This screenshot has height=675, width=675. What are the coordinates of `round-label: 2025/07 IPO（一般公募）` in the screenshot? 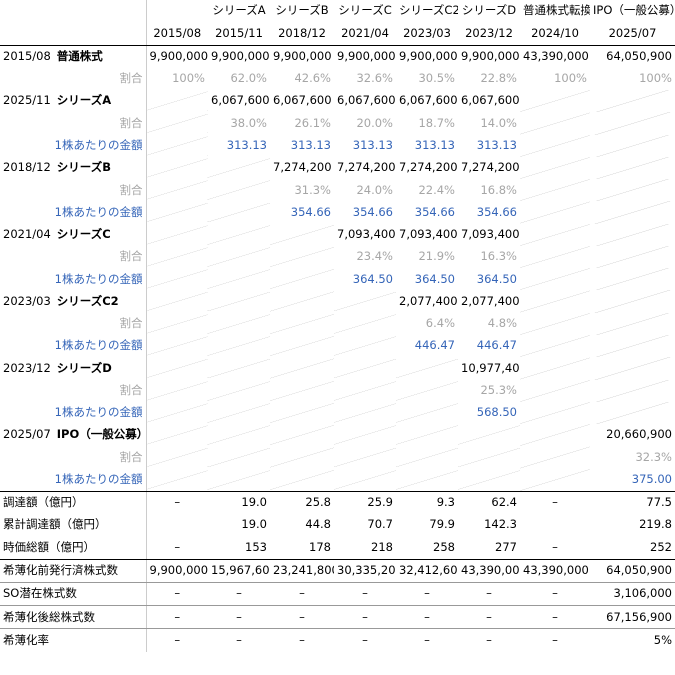 It's located at (73, 435).